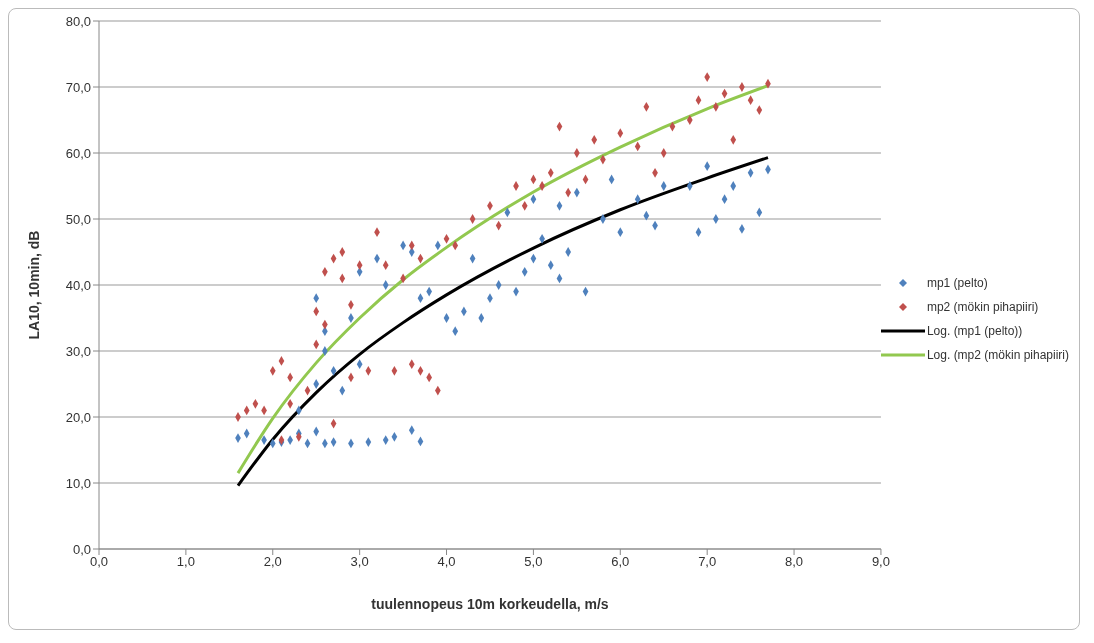  Describe the element at coordinates (33, 285) in the screenshot. I see `y-axis-title: LA10, 10min, dB` at that location.